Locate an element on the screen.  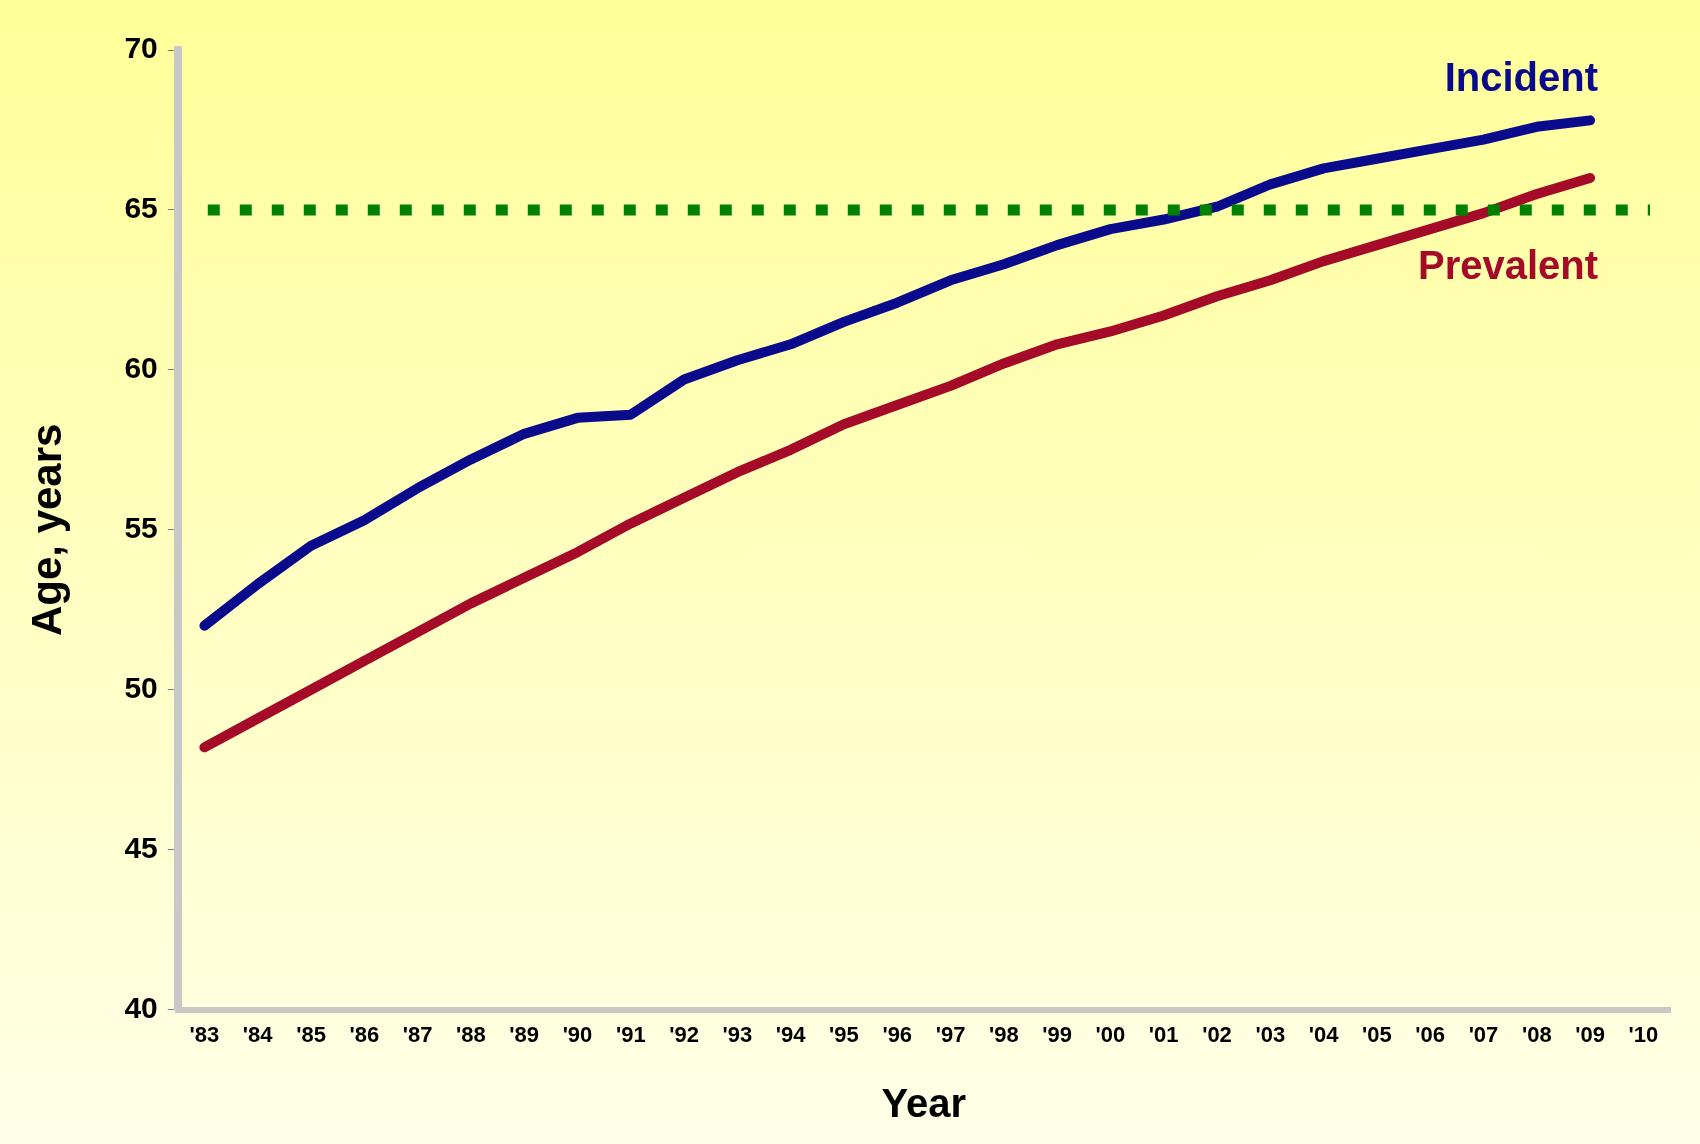
x-tick-label: '87 is located at coordinates (417, 1034).